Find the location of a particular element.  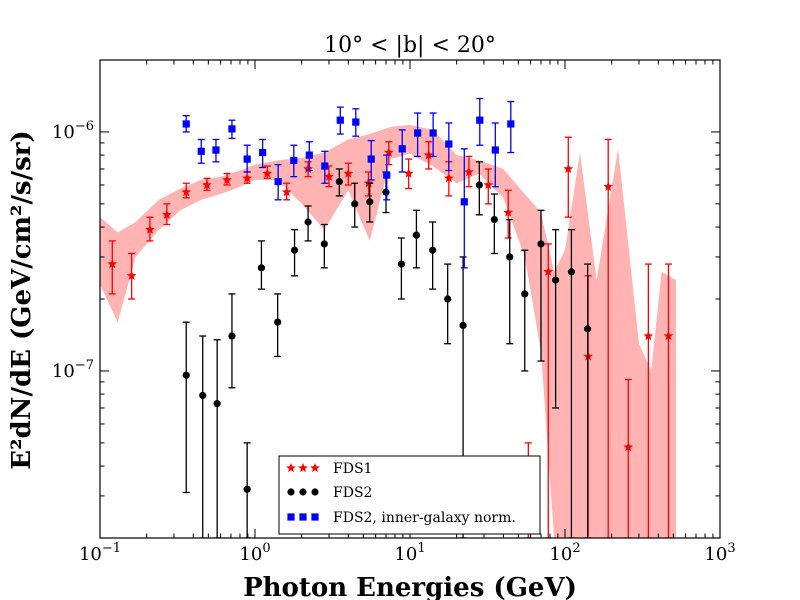

x-tick-label: 10¹ is located at coordinates (409, 553).